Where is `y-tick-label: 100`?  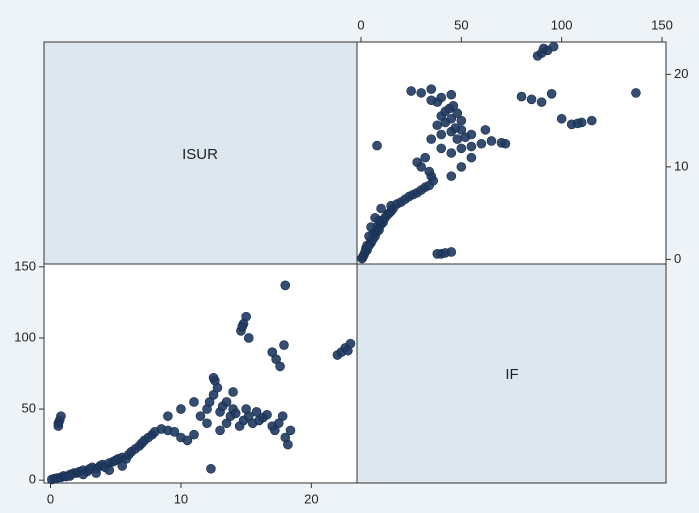
y-tick-label: 100 is located at coordinates (25, 336).